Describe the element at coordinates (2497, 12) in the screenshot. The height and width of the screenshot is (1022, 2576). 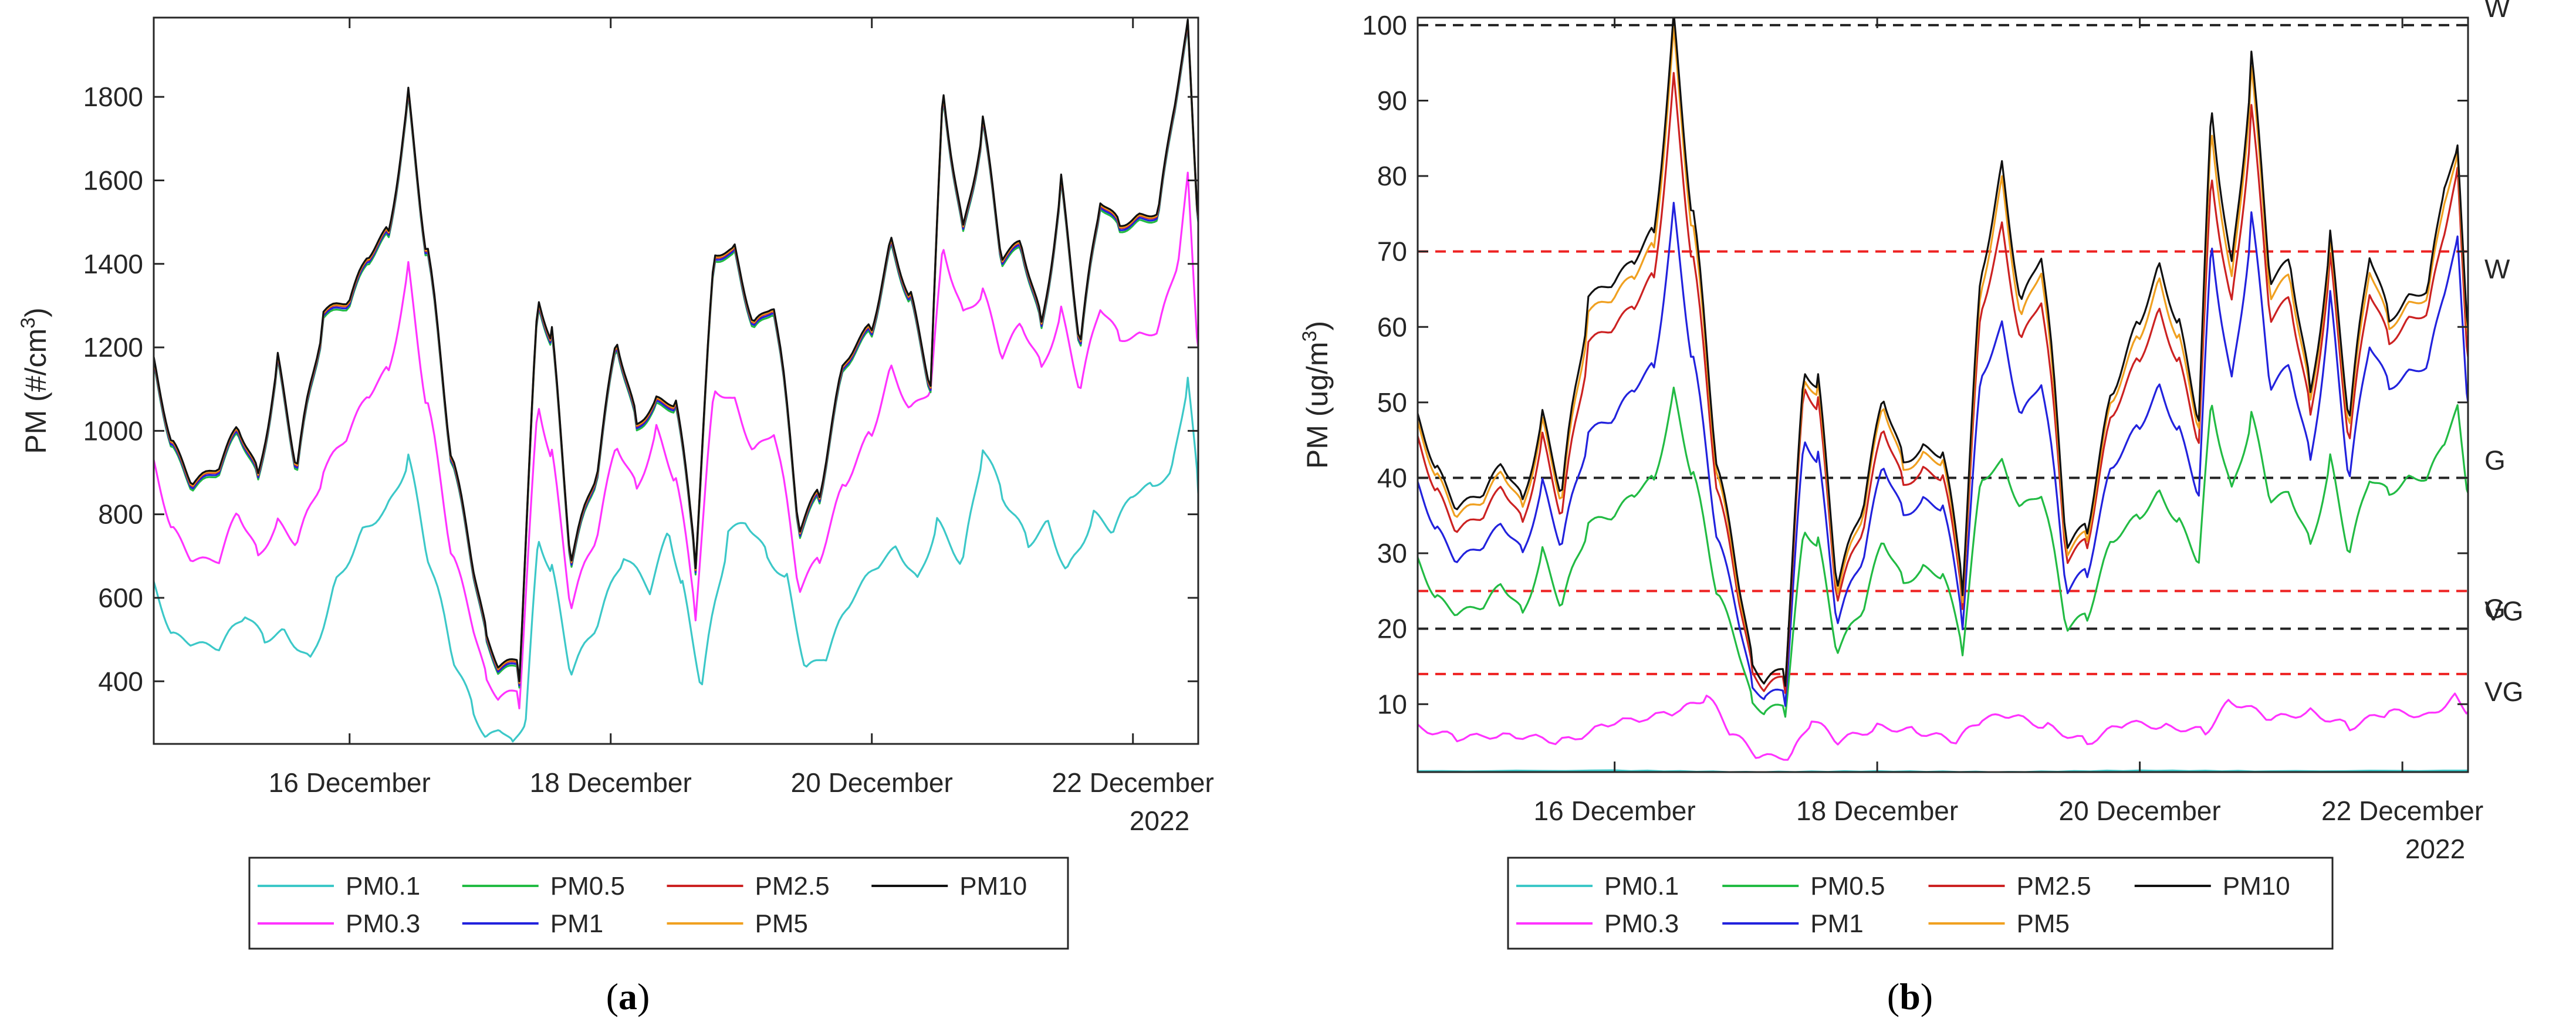
I see `reference-label-W-100: W` at that location.